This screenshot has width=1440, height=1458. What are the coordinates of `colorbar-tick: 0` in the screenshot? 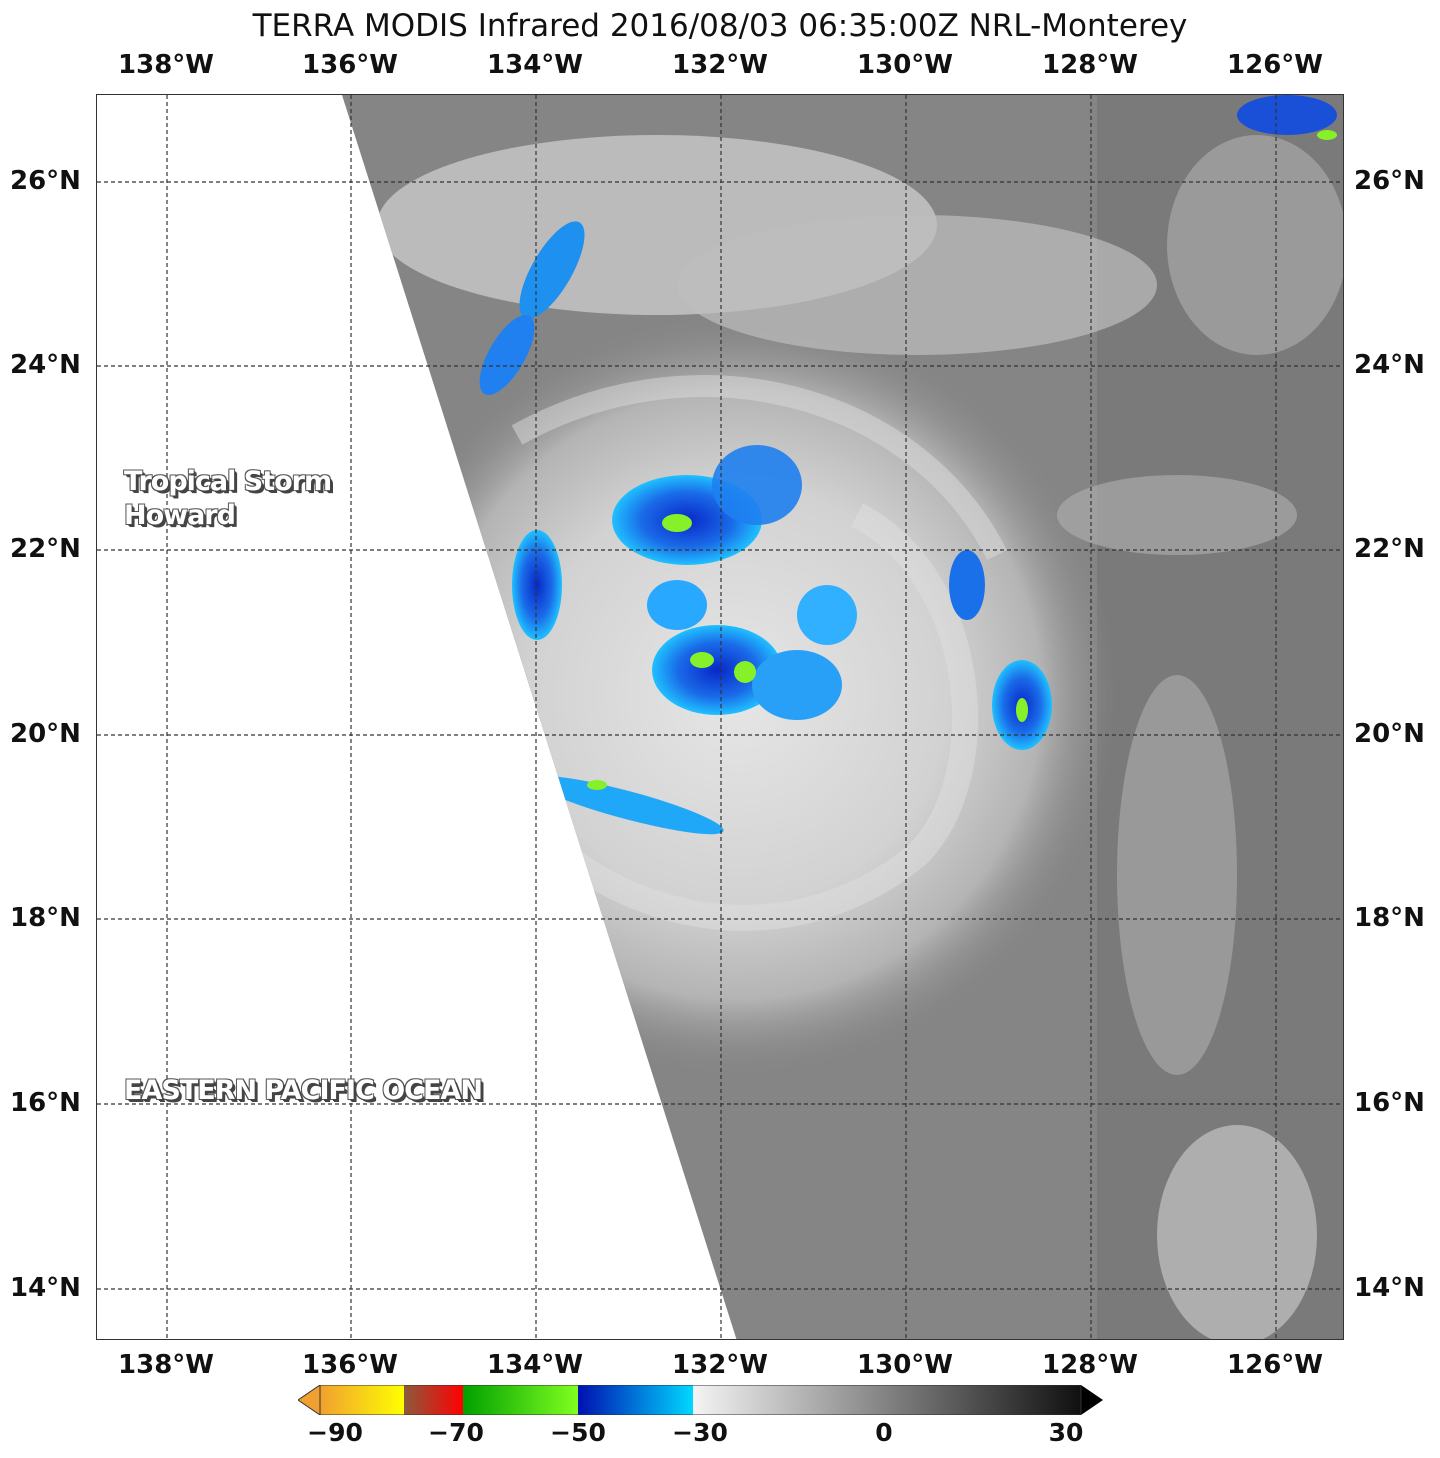 It's located at (884, 1432).